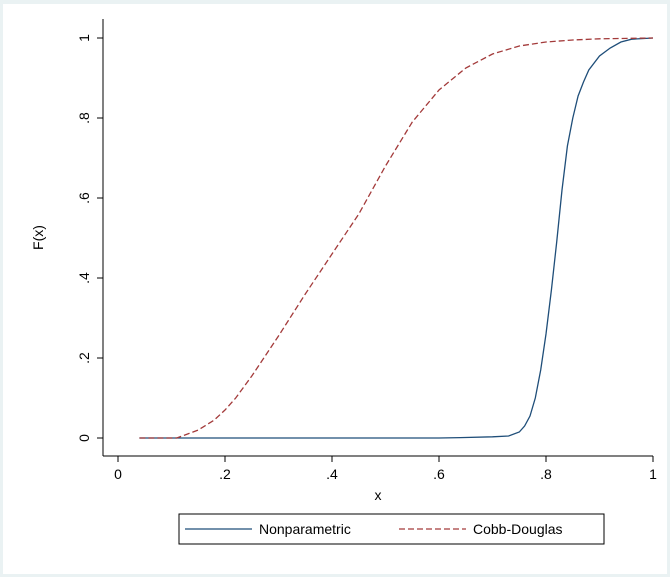 The image size is (670, 577). Describe the element at coordinates (439, 474) in the screenshot. I see `x-tick-label: .6` at that location.